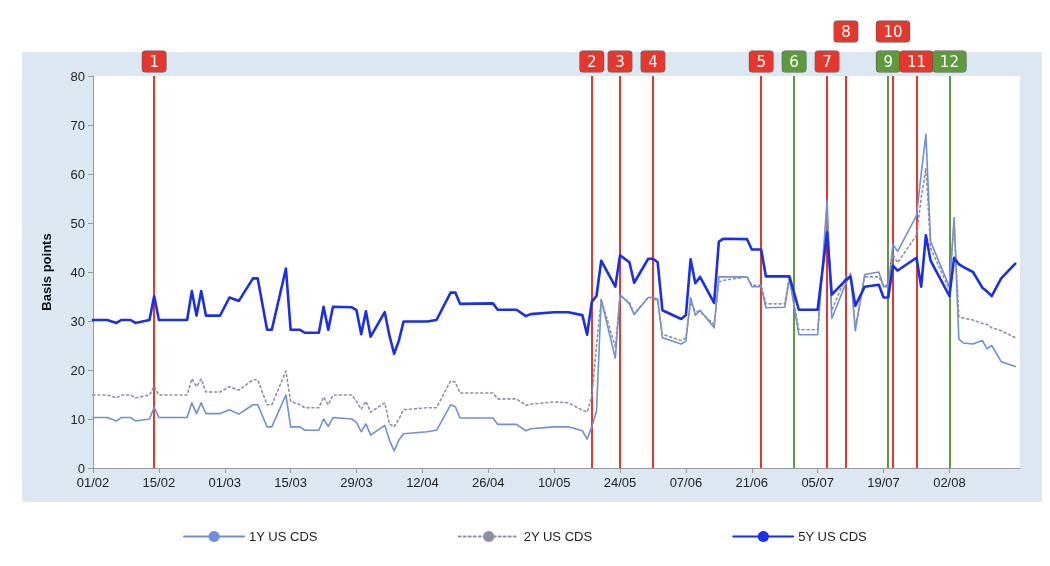 The height and width of the screenshot is (566, 1050). I want to click on x-tick-label: 10/05, so click(554, 482).